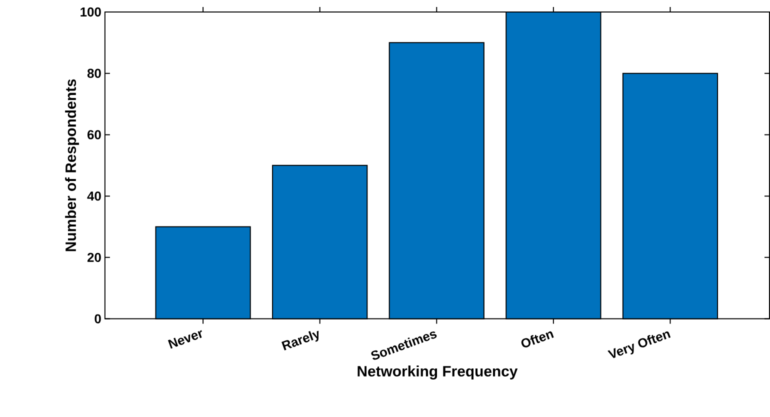 The height and width of the screenshot is (417, 770). Describe the element at coordinates (94, 135) in the screenshot. I see `y-tick-label: 60` at that location.